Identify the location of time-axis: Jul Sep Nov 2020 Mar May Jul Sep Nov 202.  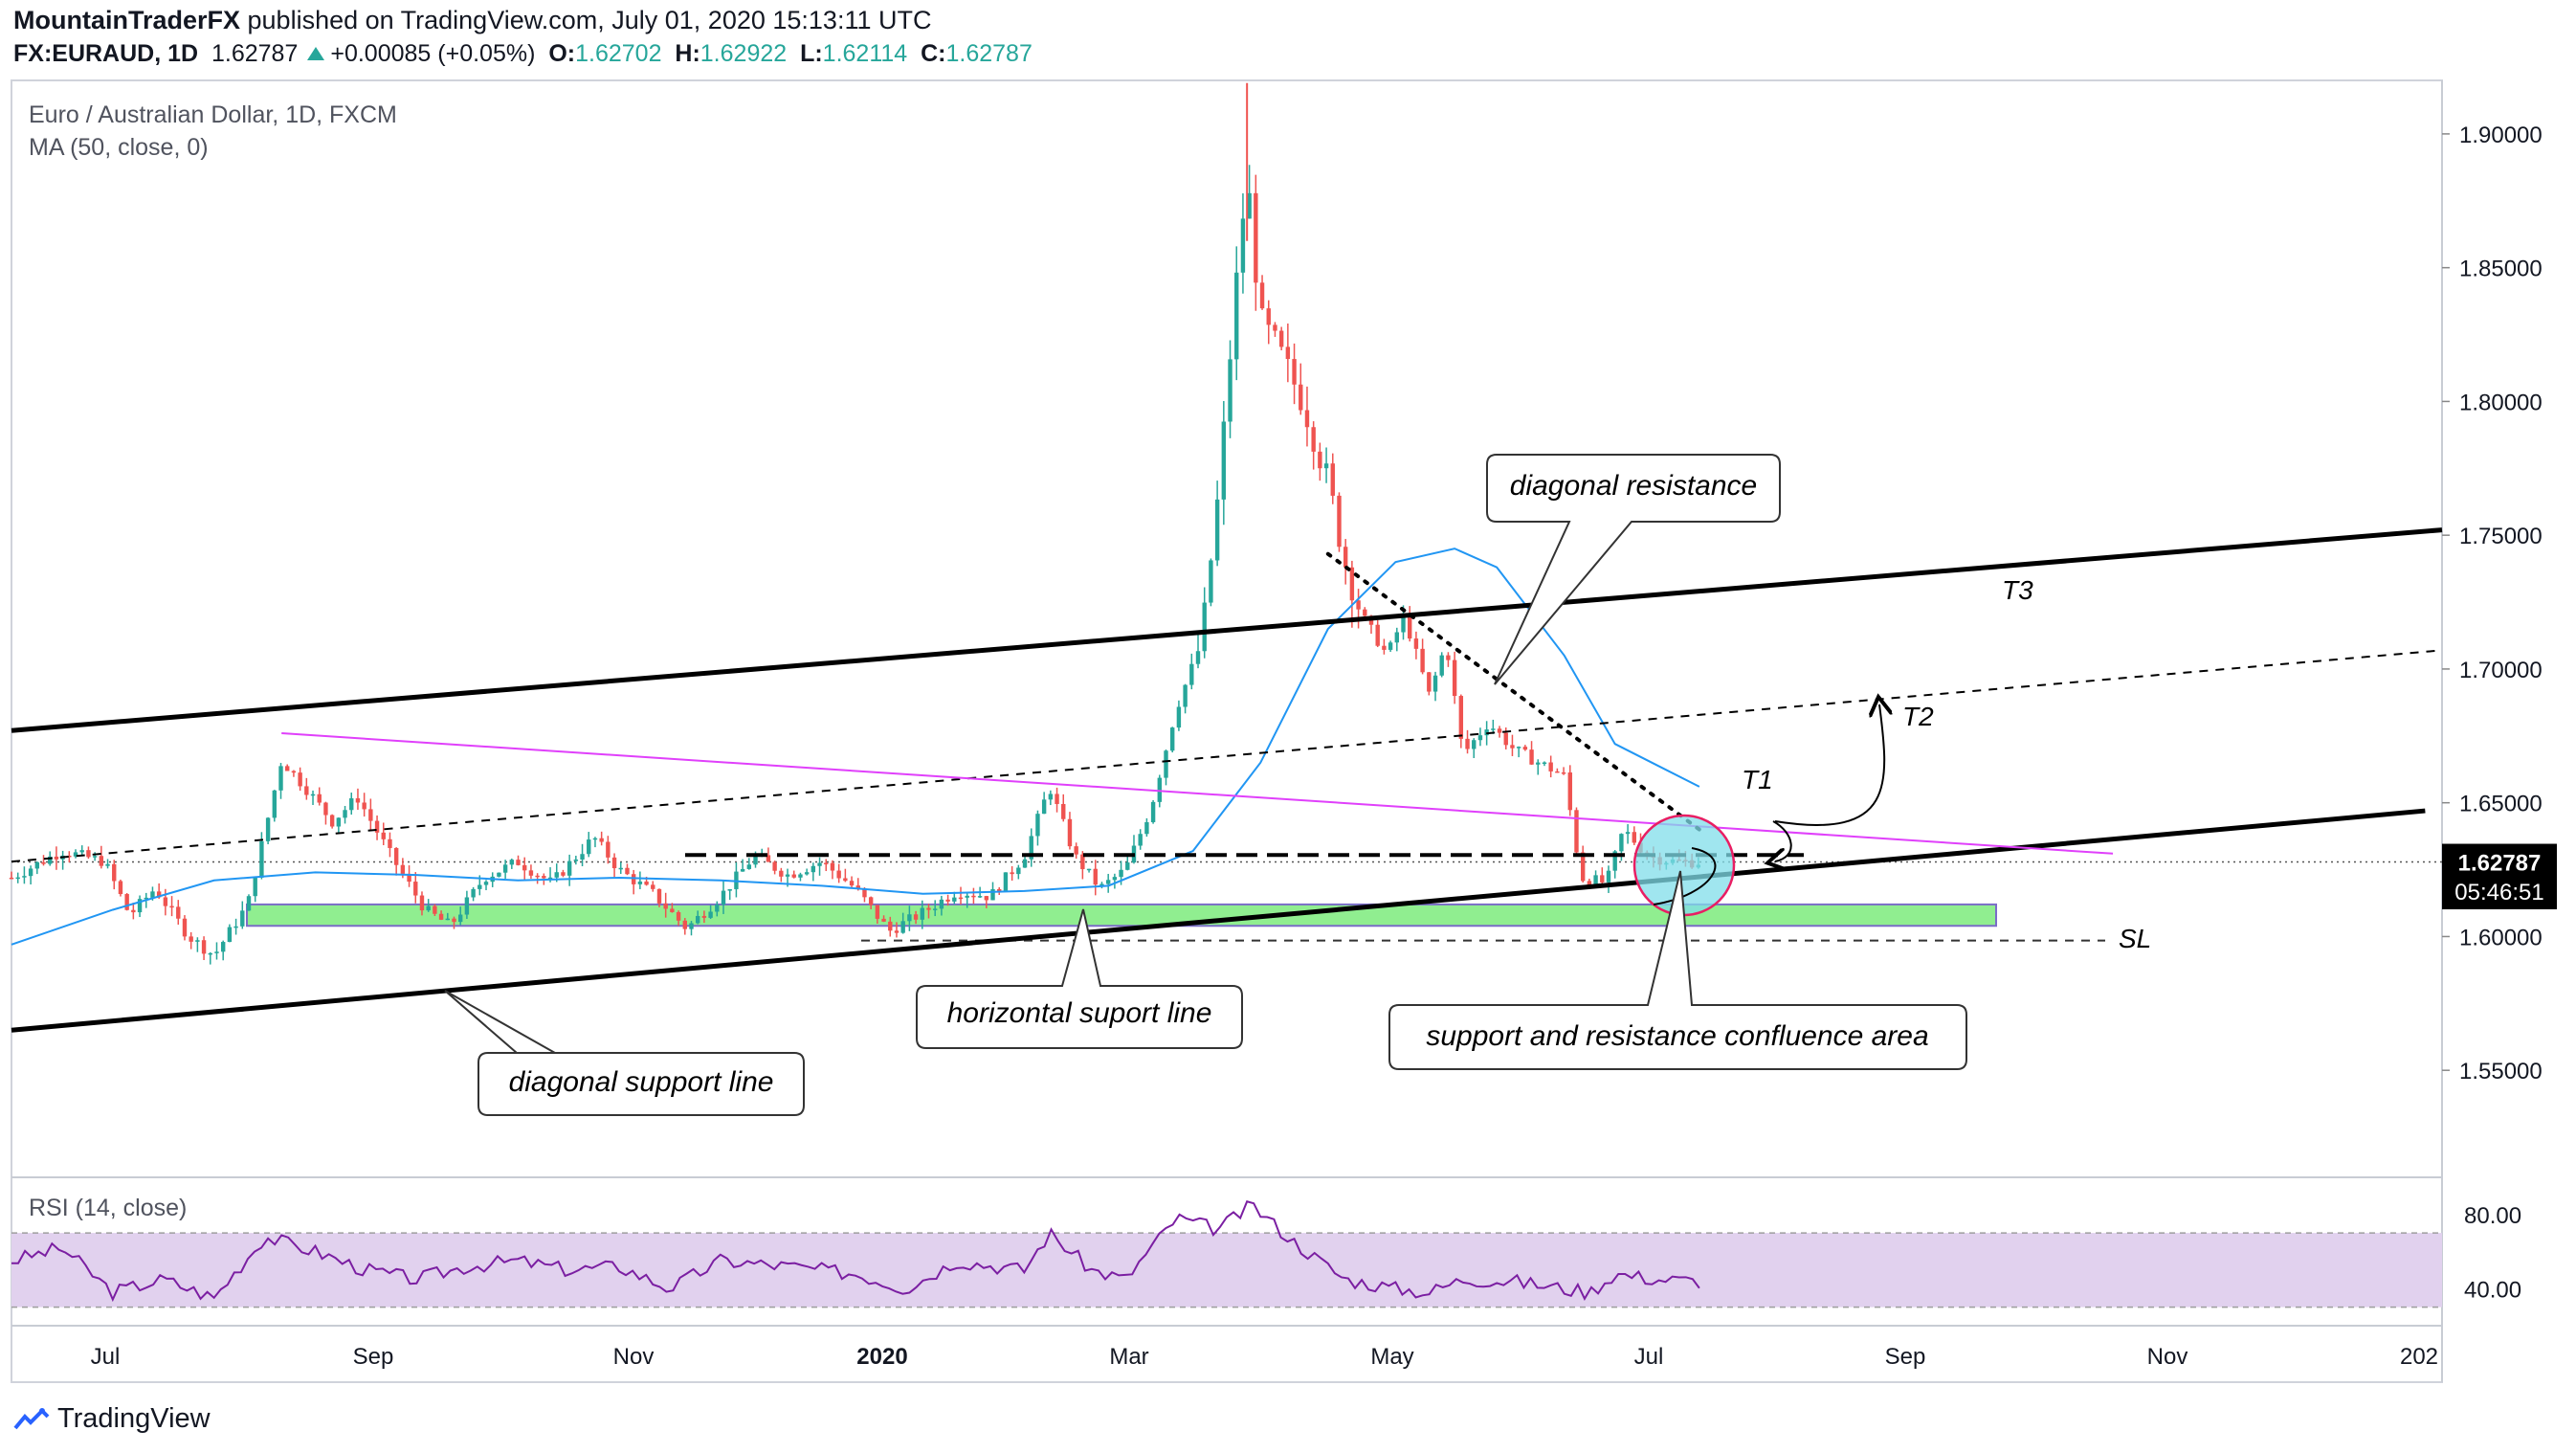
(1264, 1357).